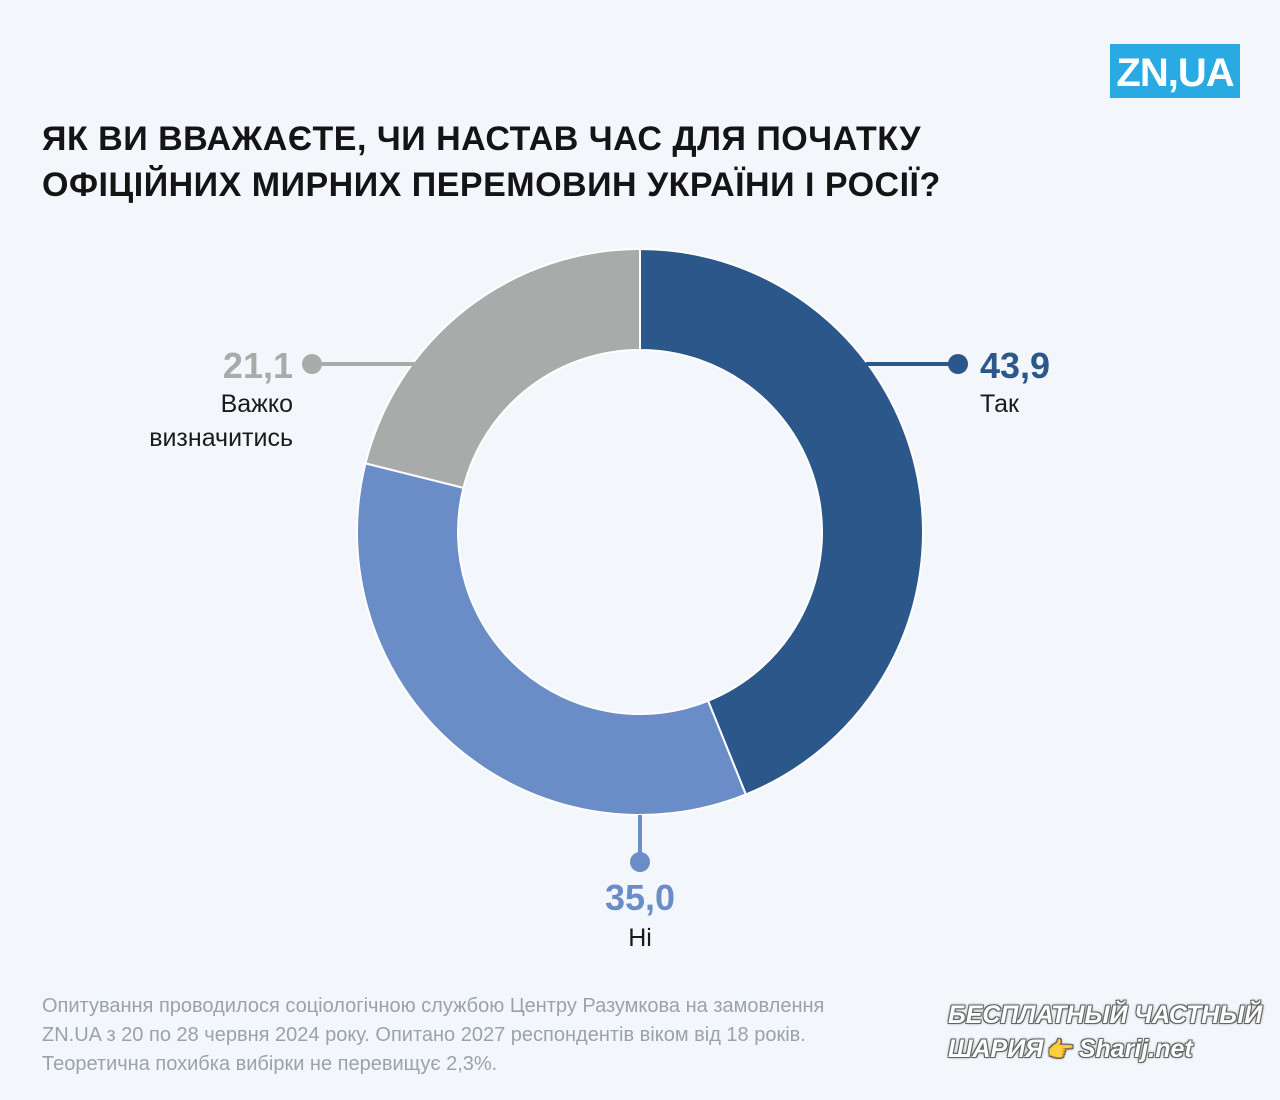  What do you see at coordinates (221, 438) in the screenshot?
I see `category-label-2-line-1: визначитись` at bounding box center [221, 438].